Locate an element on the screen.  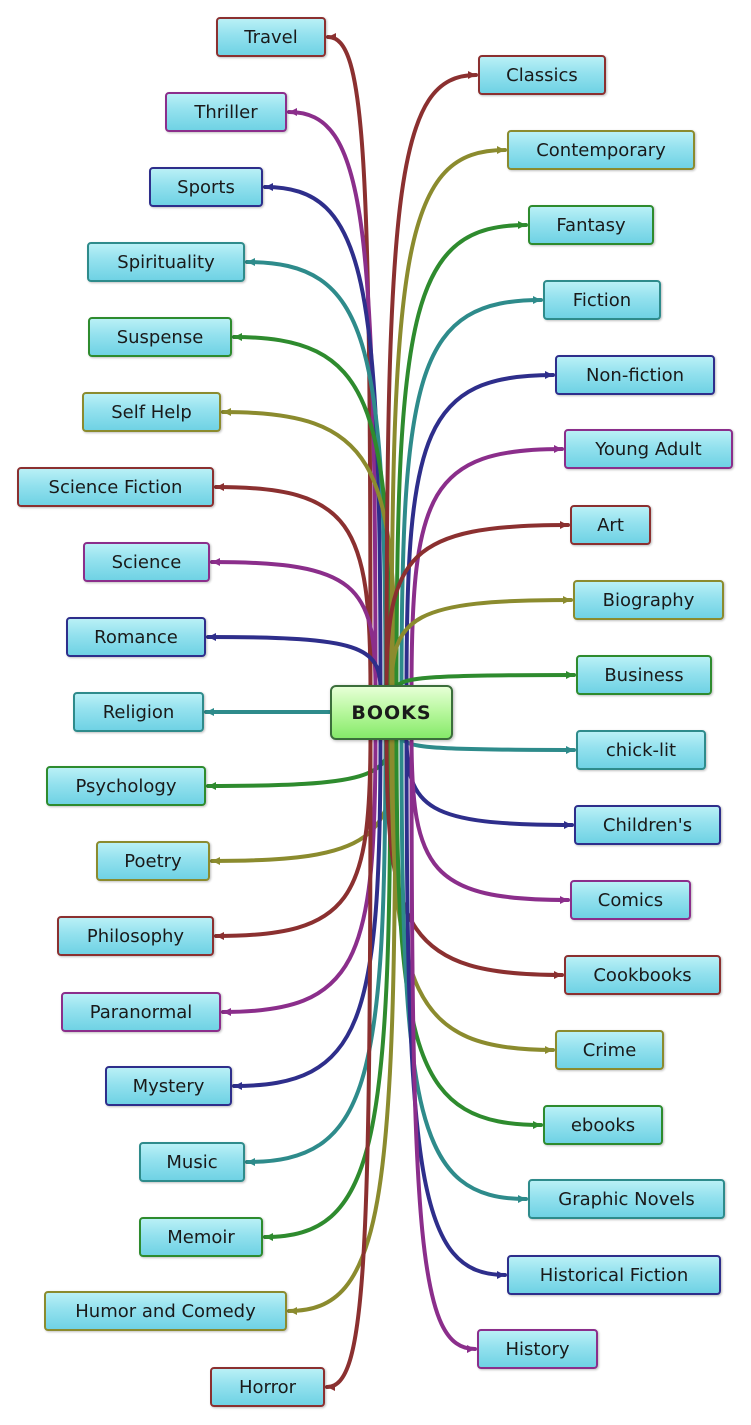
node-label: Classics is located at coordinates (542, 75).